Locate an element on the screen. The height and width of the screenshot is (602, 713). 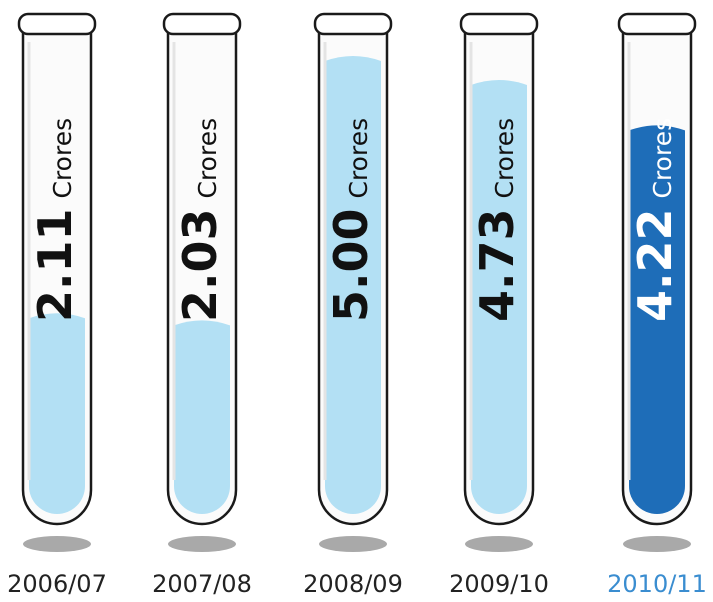
tube-2010-11: 4.22 Crores 2010/11 is located at coordinates (657, 305).